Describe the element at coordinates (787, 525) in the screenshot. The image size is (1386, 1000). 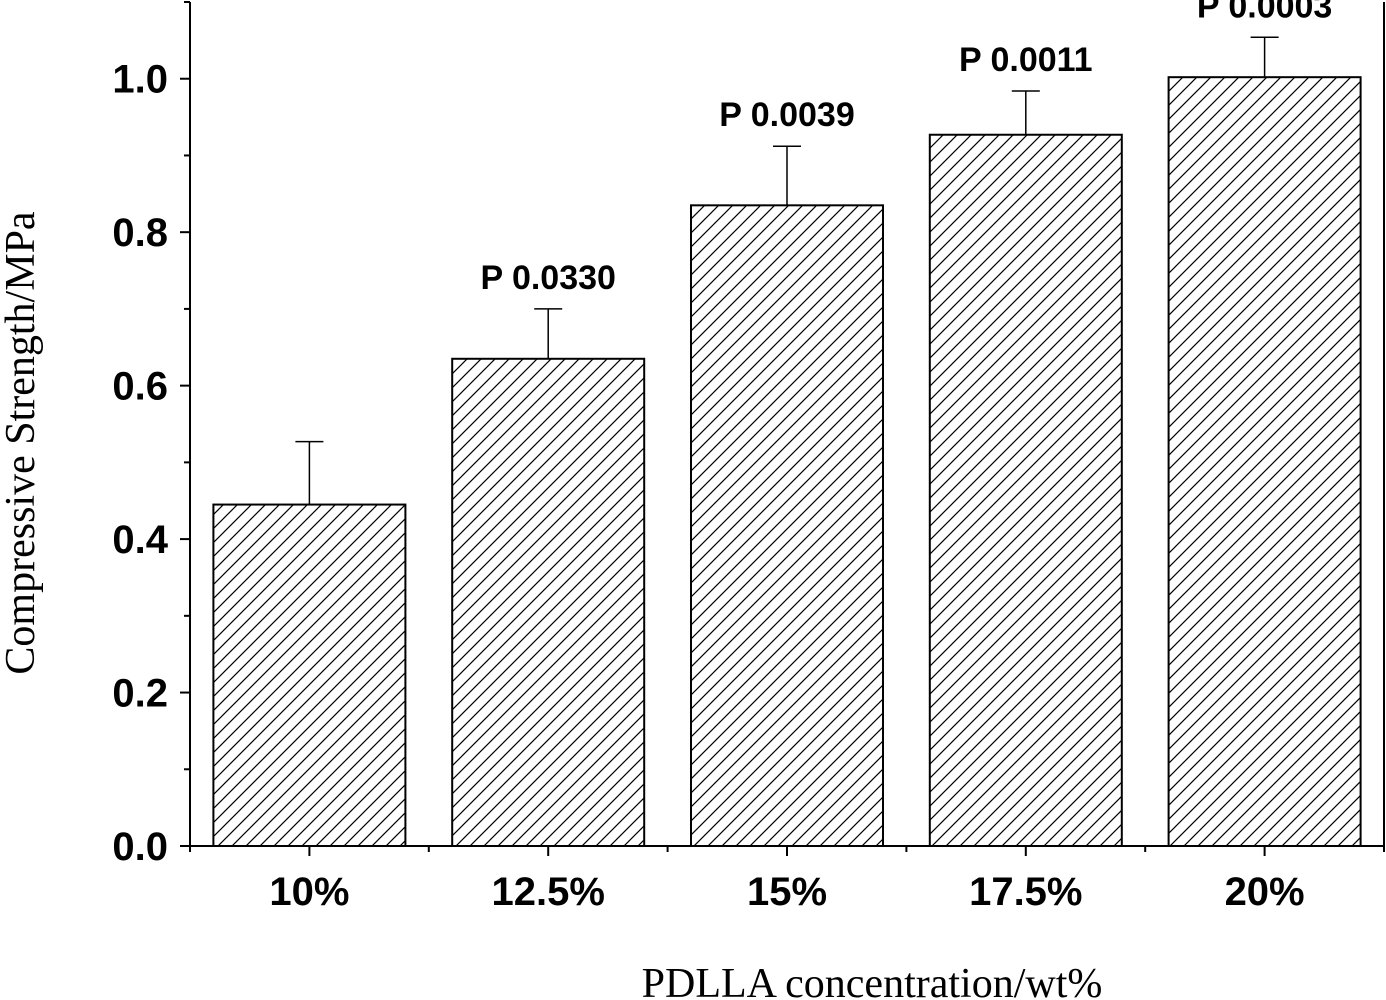
I see `bar-15%` at that location.